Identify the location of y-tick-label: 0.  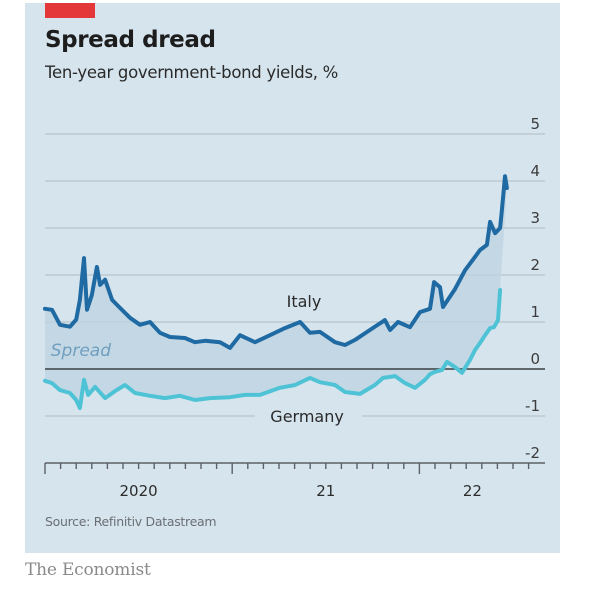
(535, 359).